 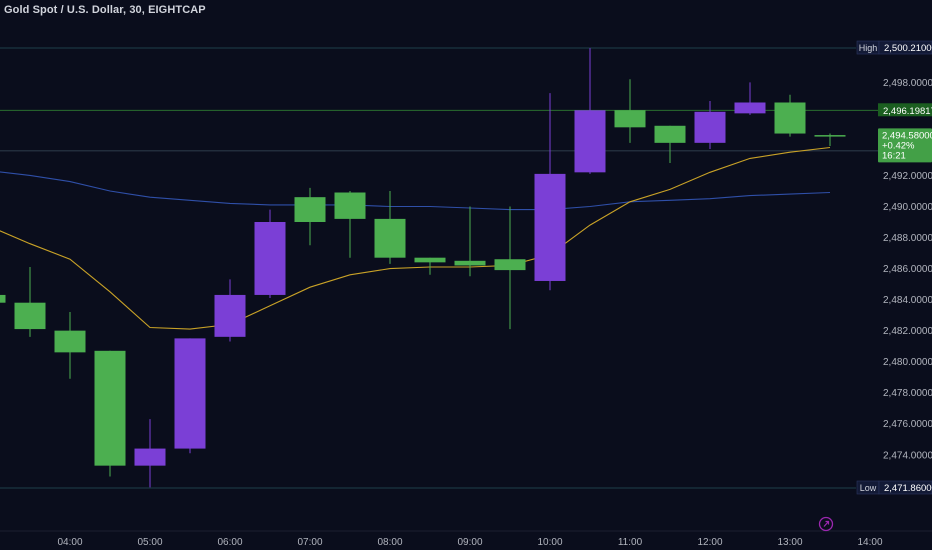 What do you see at coordinates (789, 542) in the screenshot?
I see `time-tick-label: 13:00` at bounding box center [789, 542].